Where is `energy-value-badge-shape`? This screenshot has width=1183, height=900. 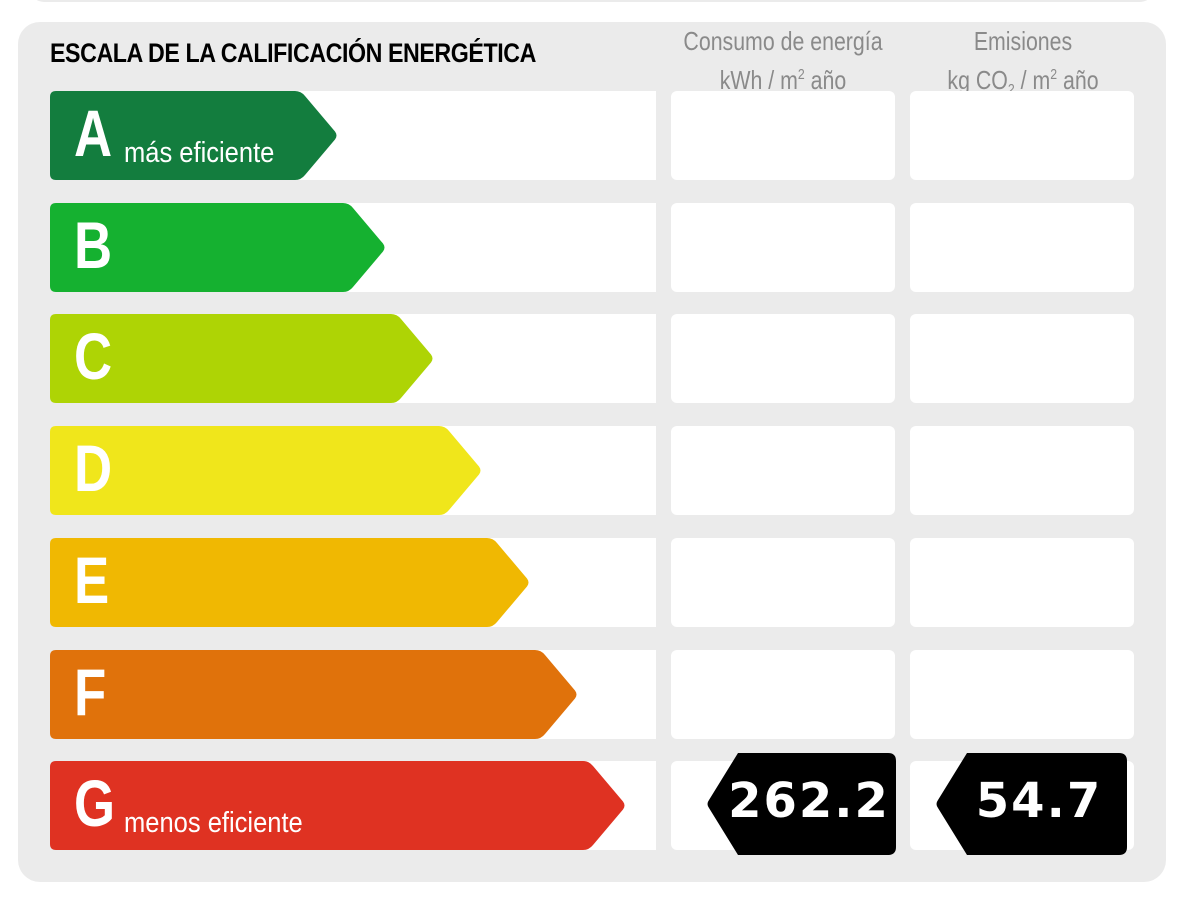 energy-value-badge-shape is located at coordinates (801, 804).